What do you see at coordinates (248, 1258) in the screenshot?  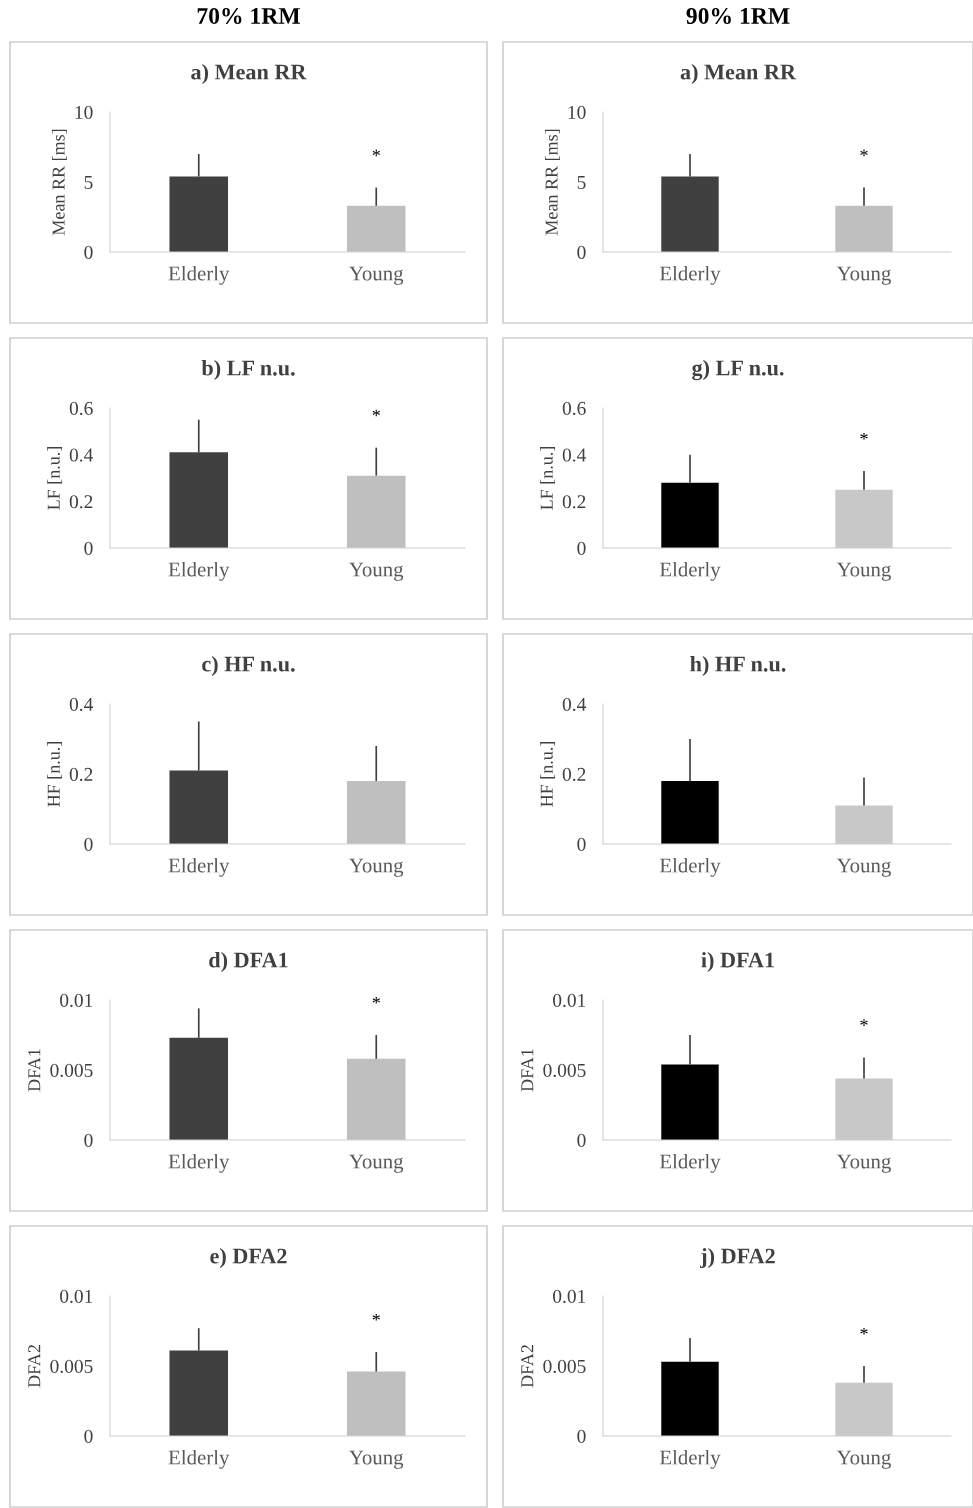 I see `chart-title: e) DFA2` at bounding box center [248, 1258].